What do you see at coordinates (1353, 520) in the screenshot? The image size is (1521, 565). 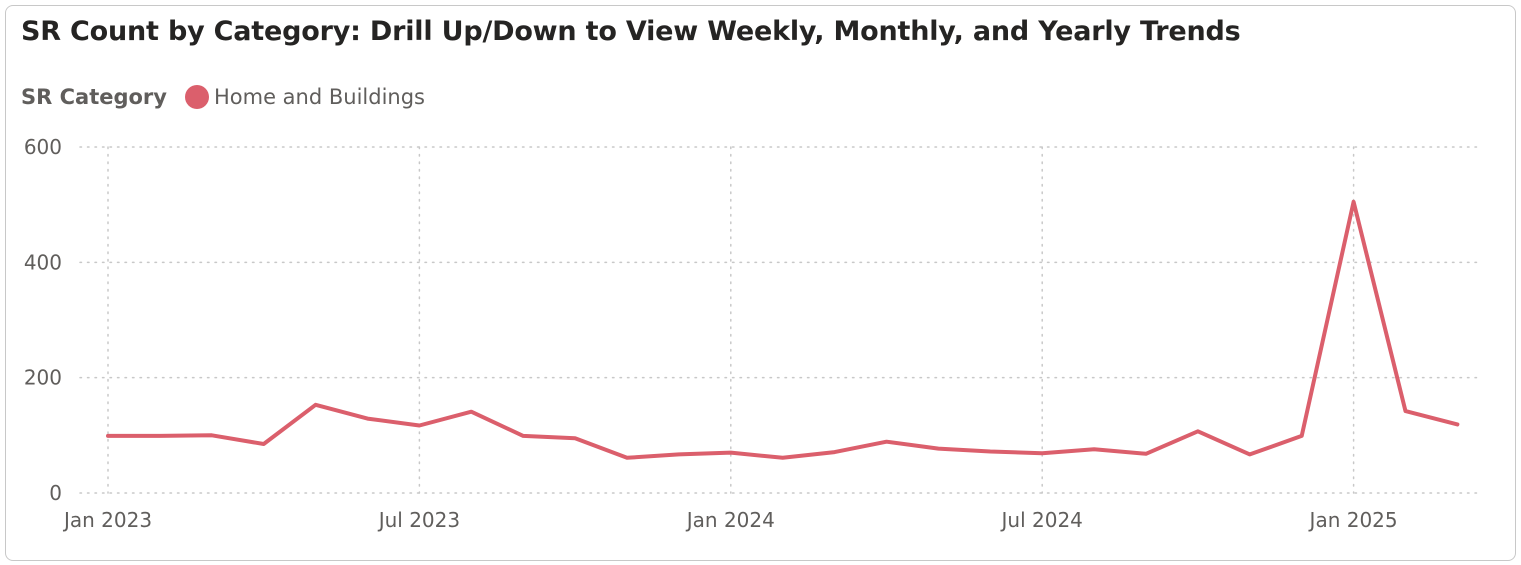 I see `x-tick-label: Jan 2025` at bounding box center [1353, 520].